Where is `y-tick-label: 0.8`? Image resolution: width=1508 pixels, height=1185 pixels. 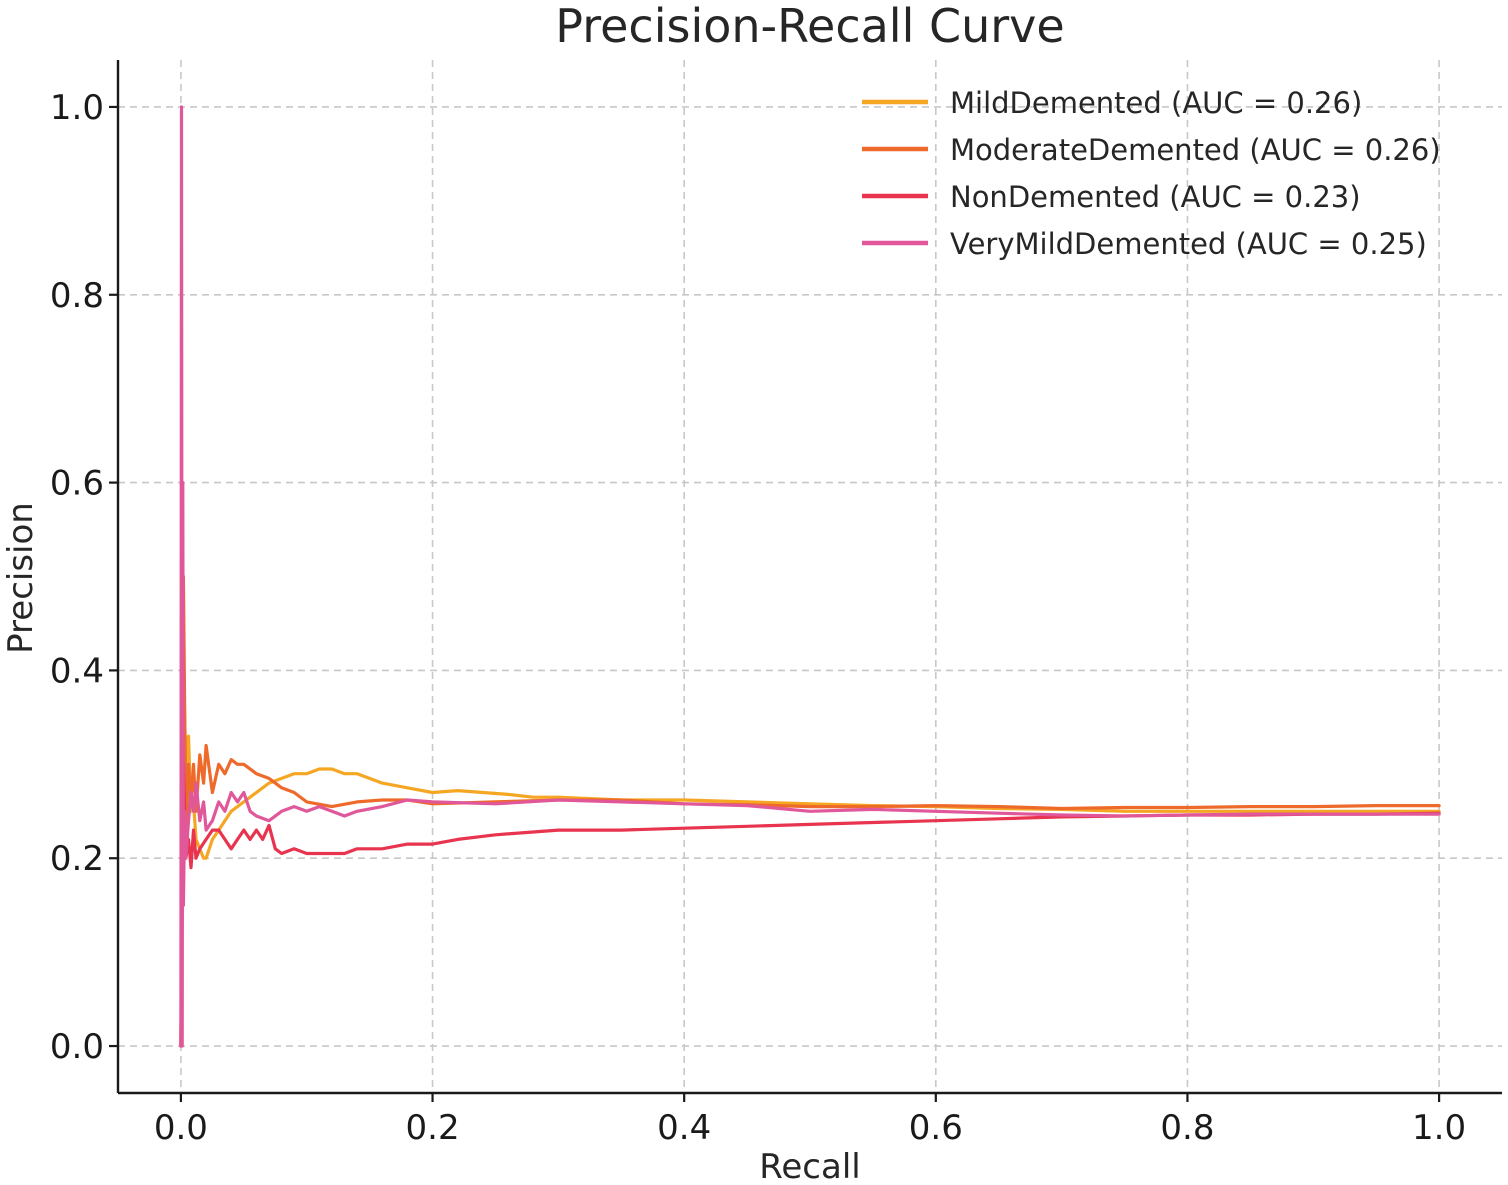 y-tick-label: 0.8 is located at coordinates (77, 296).